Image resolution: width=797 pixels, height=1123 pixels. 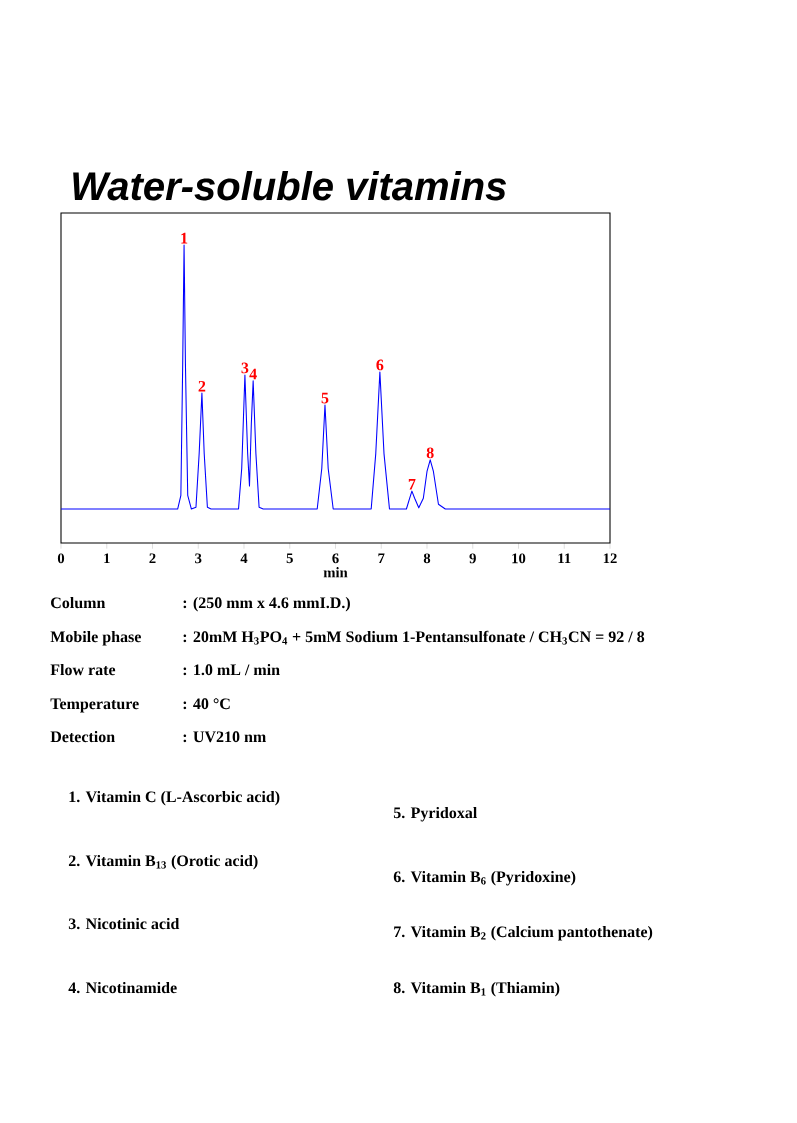 I want to click on x-tick-label: 12, so click(x=610, y=558).